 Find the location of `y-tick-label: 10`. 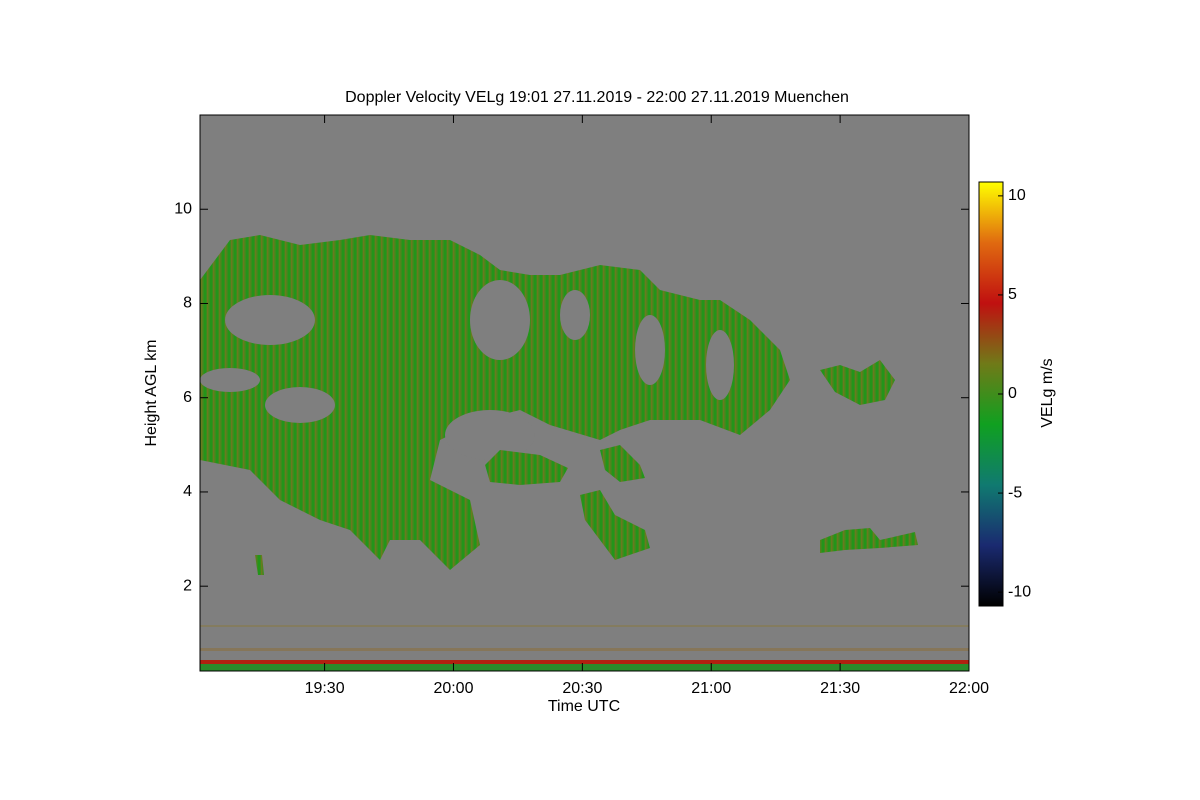

y-tick-label: 10 is located at coordinates (183, 208).